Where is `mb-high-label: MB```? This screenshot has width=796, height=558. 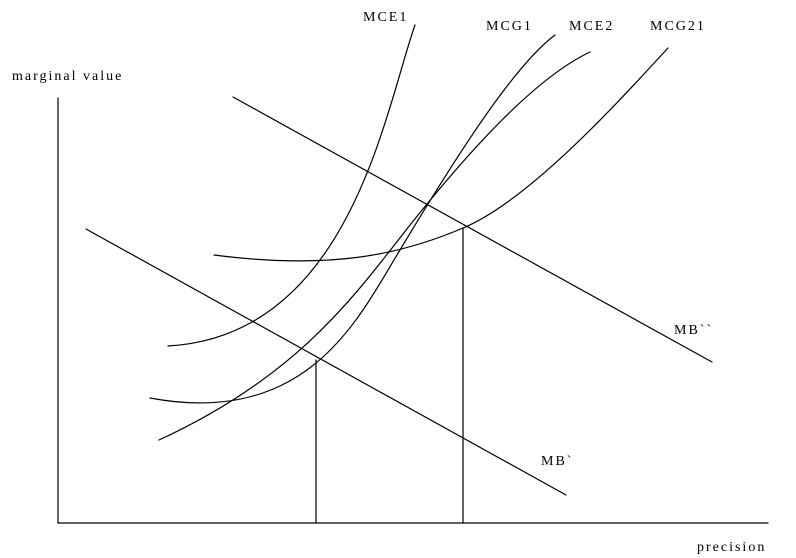
mb-high-label: MB`` is located at coordinates (693, 330).